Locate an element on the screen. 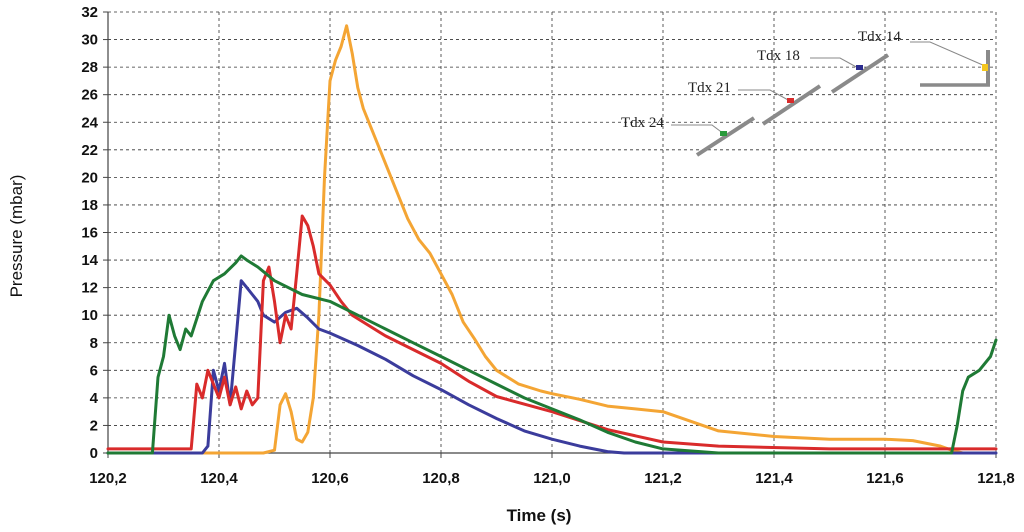 This screenshot has width=1024, height=532. x-tick-label: 120,6 is located at coordinates (330, 478).